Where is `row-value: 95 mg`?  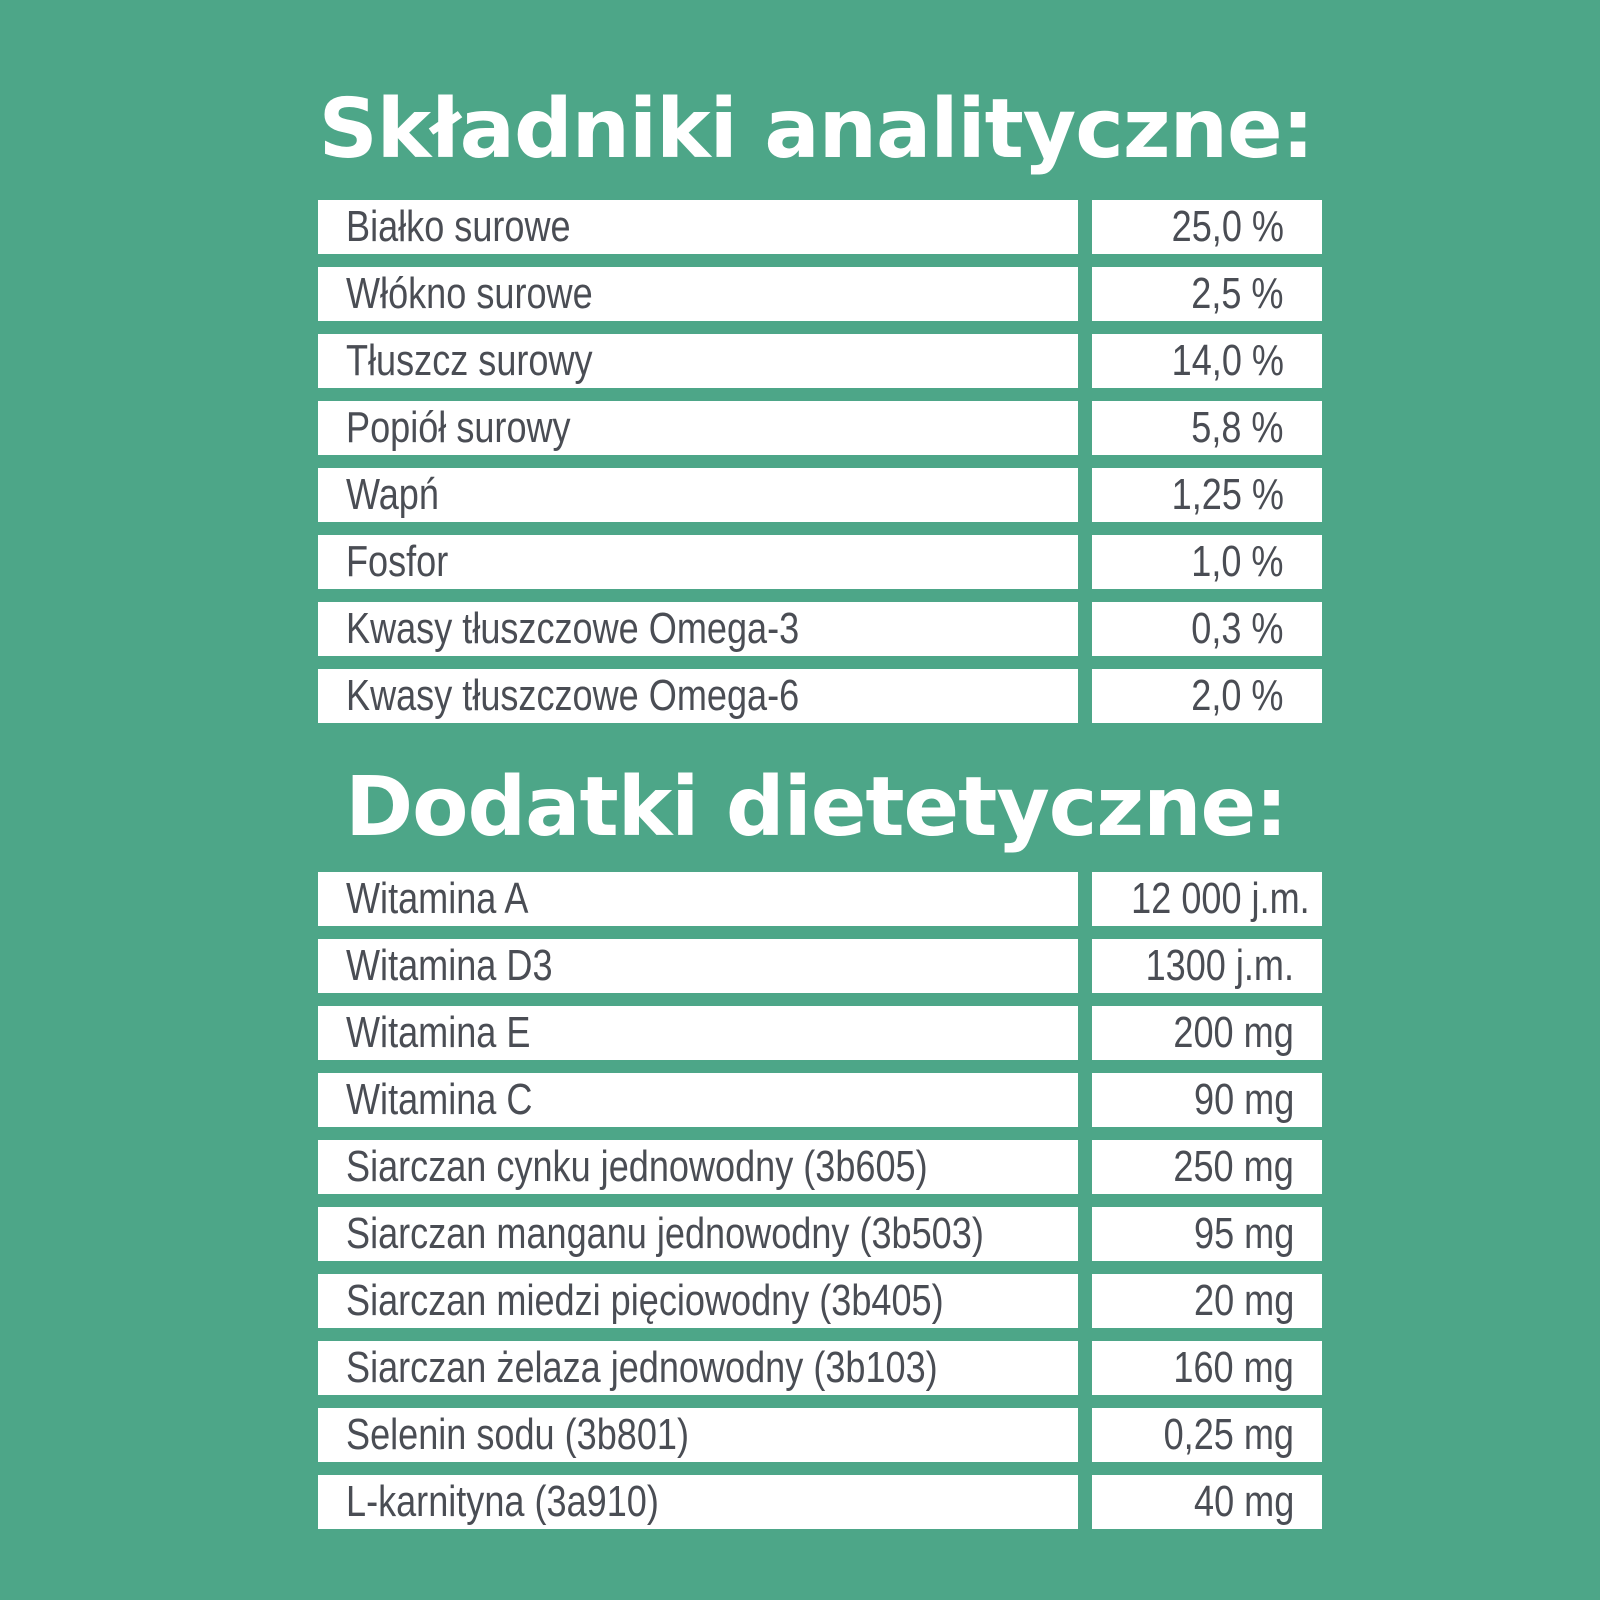 row-value: 95 mg is located at coordinates (1243, 1233).